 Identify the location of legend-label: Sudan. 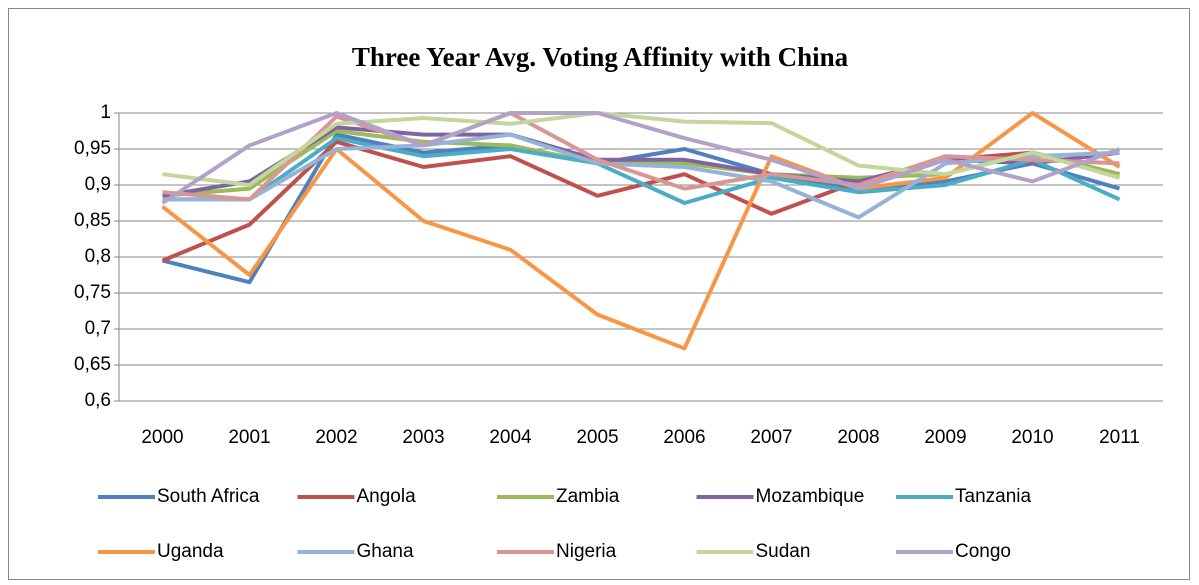
(783, 551).